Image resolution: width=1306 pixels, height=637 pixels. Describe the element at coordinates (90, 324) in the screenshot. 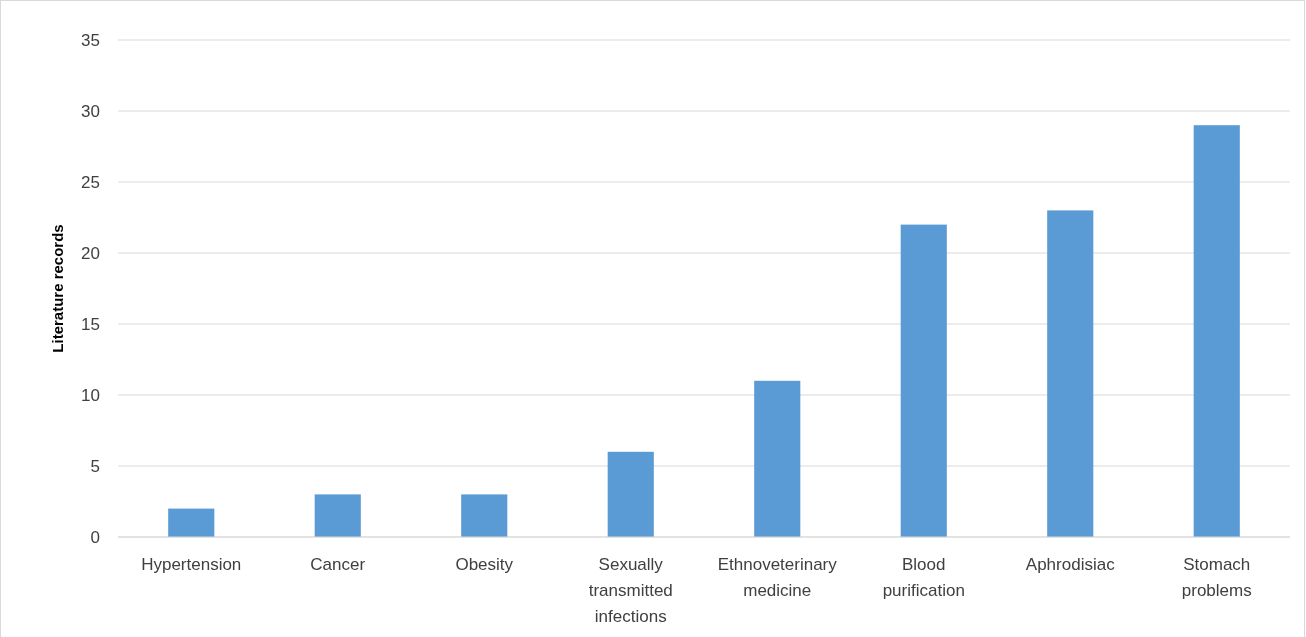

I see `y-tick-label: 15` at that location.